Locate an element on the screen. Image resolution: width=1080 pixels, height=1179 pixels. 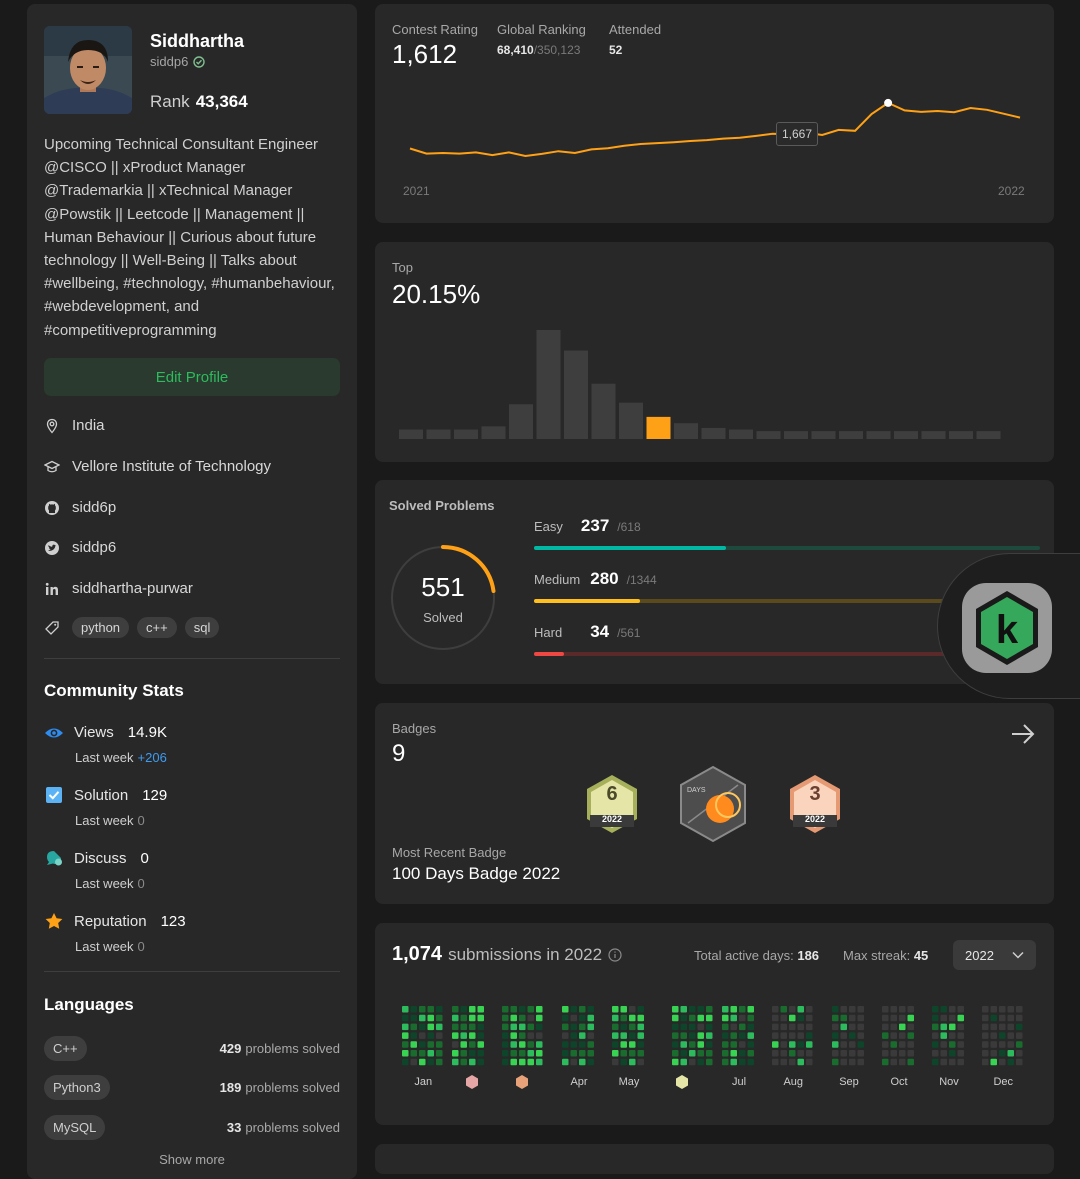
rating-distribution-chart is located at coordinates (714, 352).